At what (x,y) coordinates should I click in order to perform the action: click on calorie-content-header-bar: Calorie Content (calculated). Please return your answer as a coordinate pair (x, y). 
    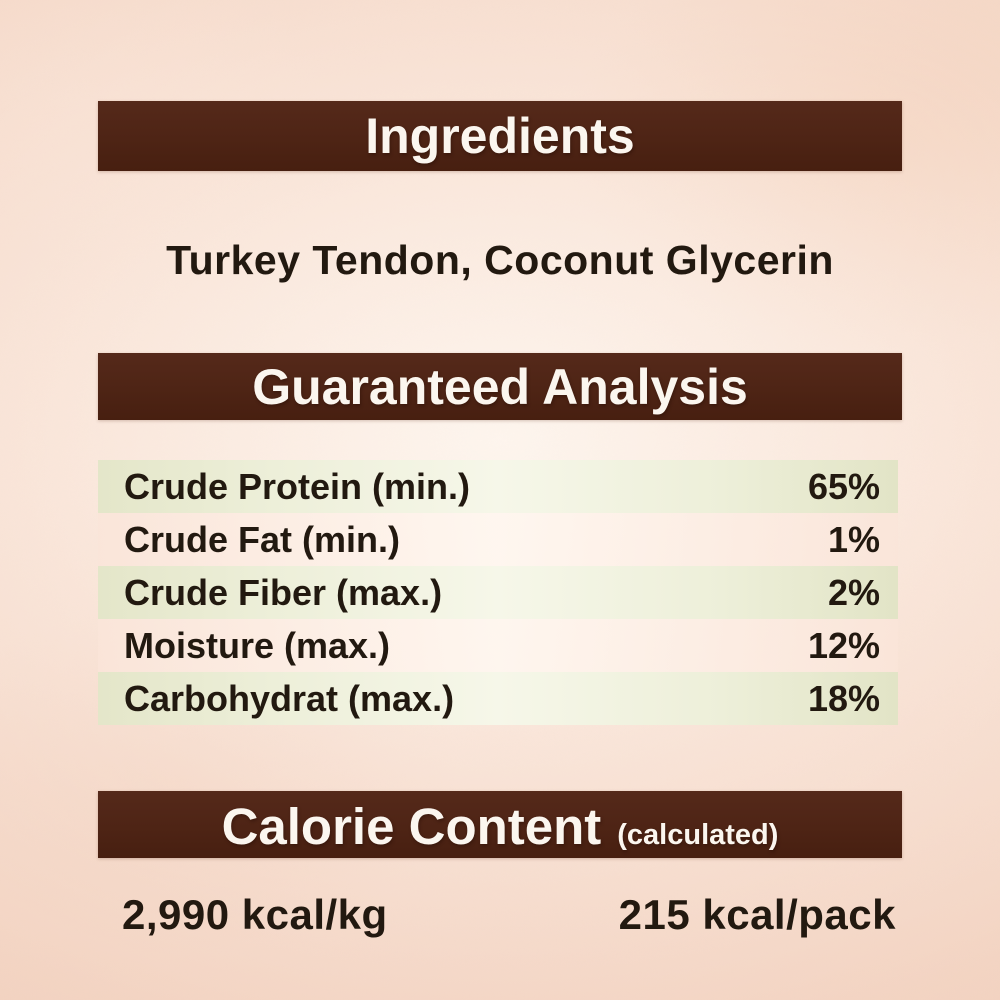
    Looking at the image, I should click on (500, 824).